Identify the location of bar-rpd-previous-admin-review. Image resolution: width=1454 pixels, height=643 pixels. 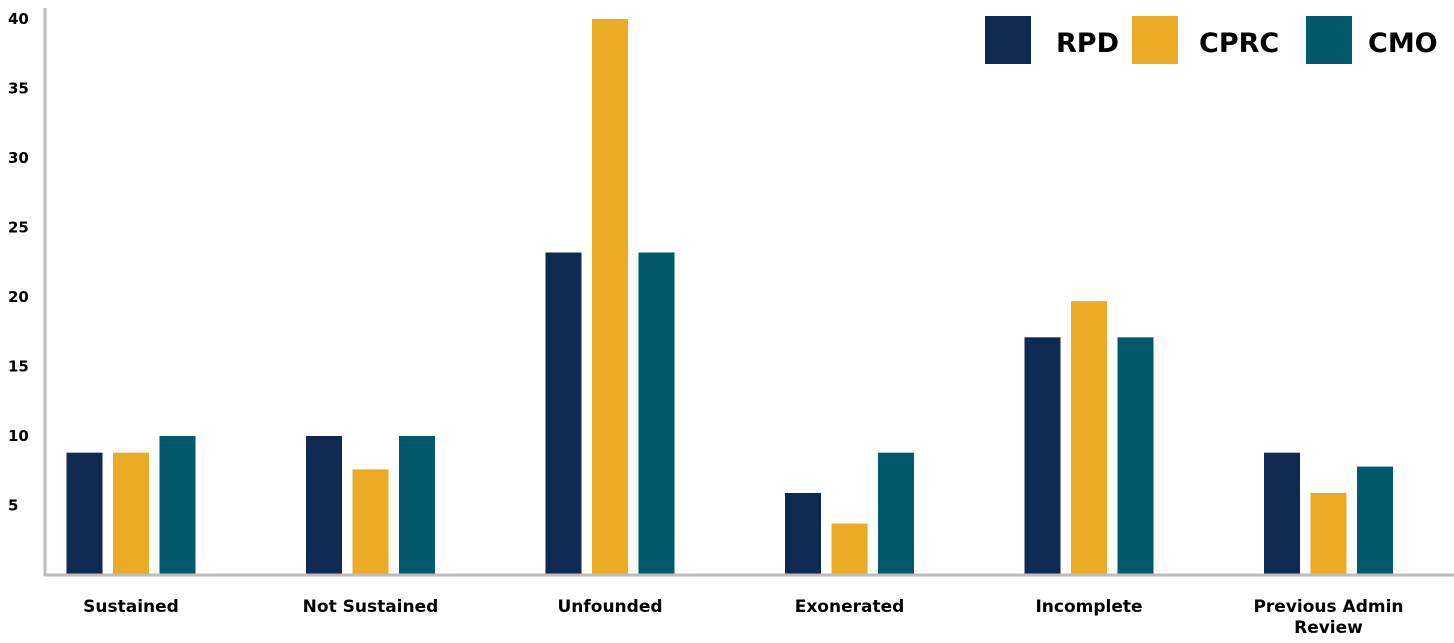
(1282, 513).